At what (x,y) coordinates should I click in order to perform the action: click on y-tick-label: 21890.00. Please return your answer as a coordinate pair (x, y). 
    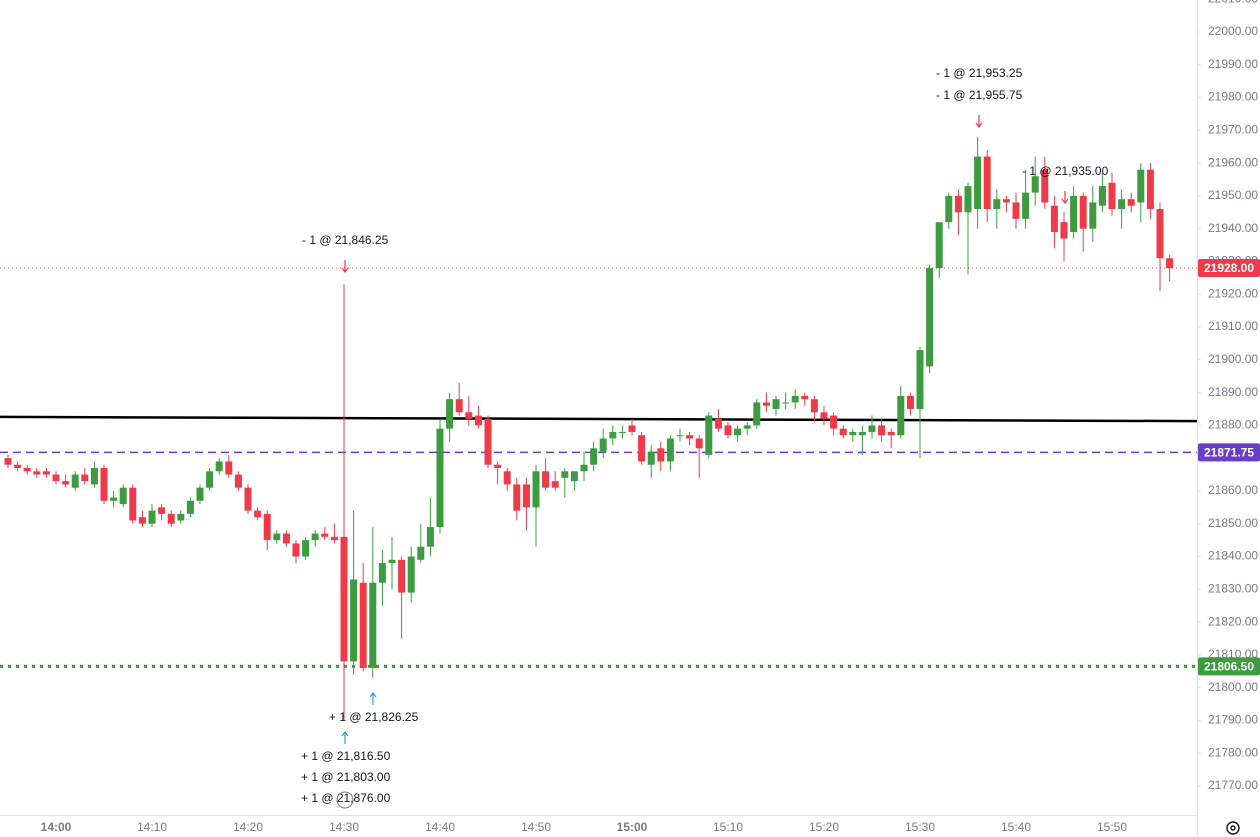
    Looking at the image, I should click on (1233, 392).